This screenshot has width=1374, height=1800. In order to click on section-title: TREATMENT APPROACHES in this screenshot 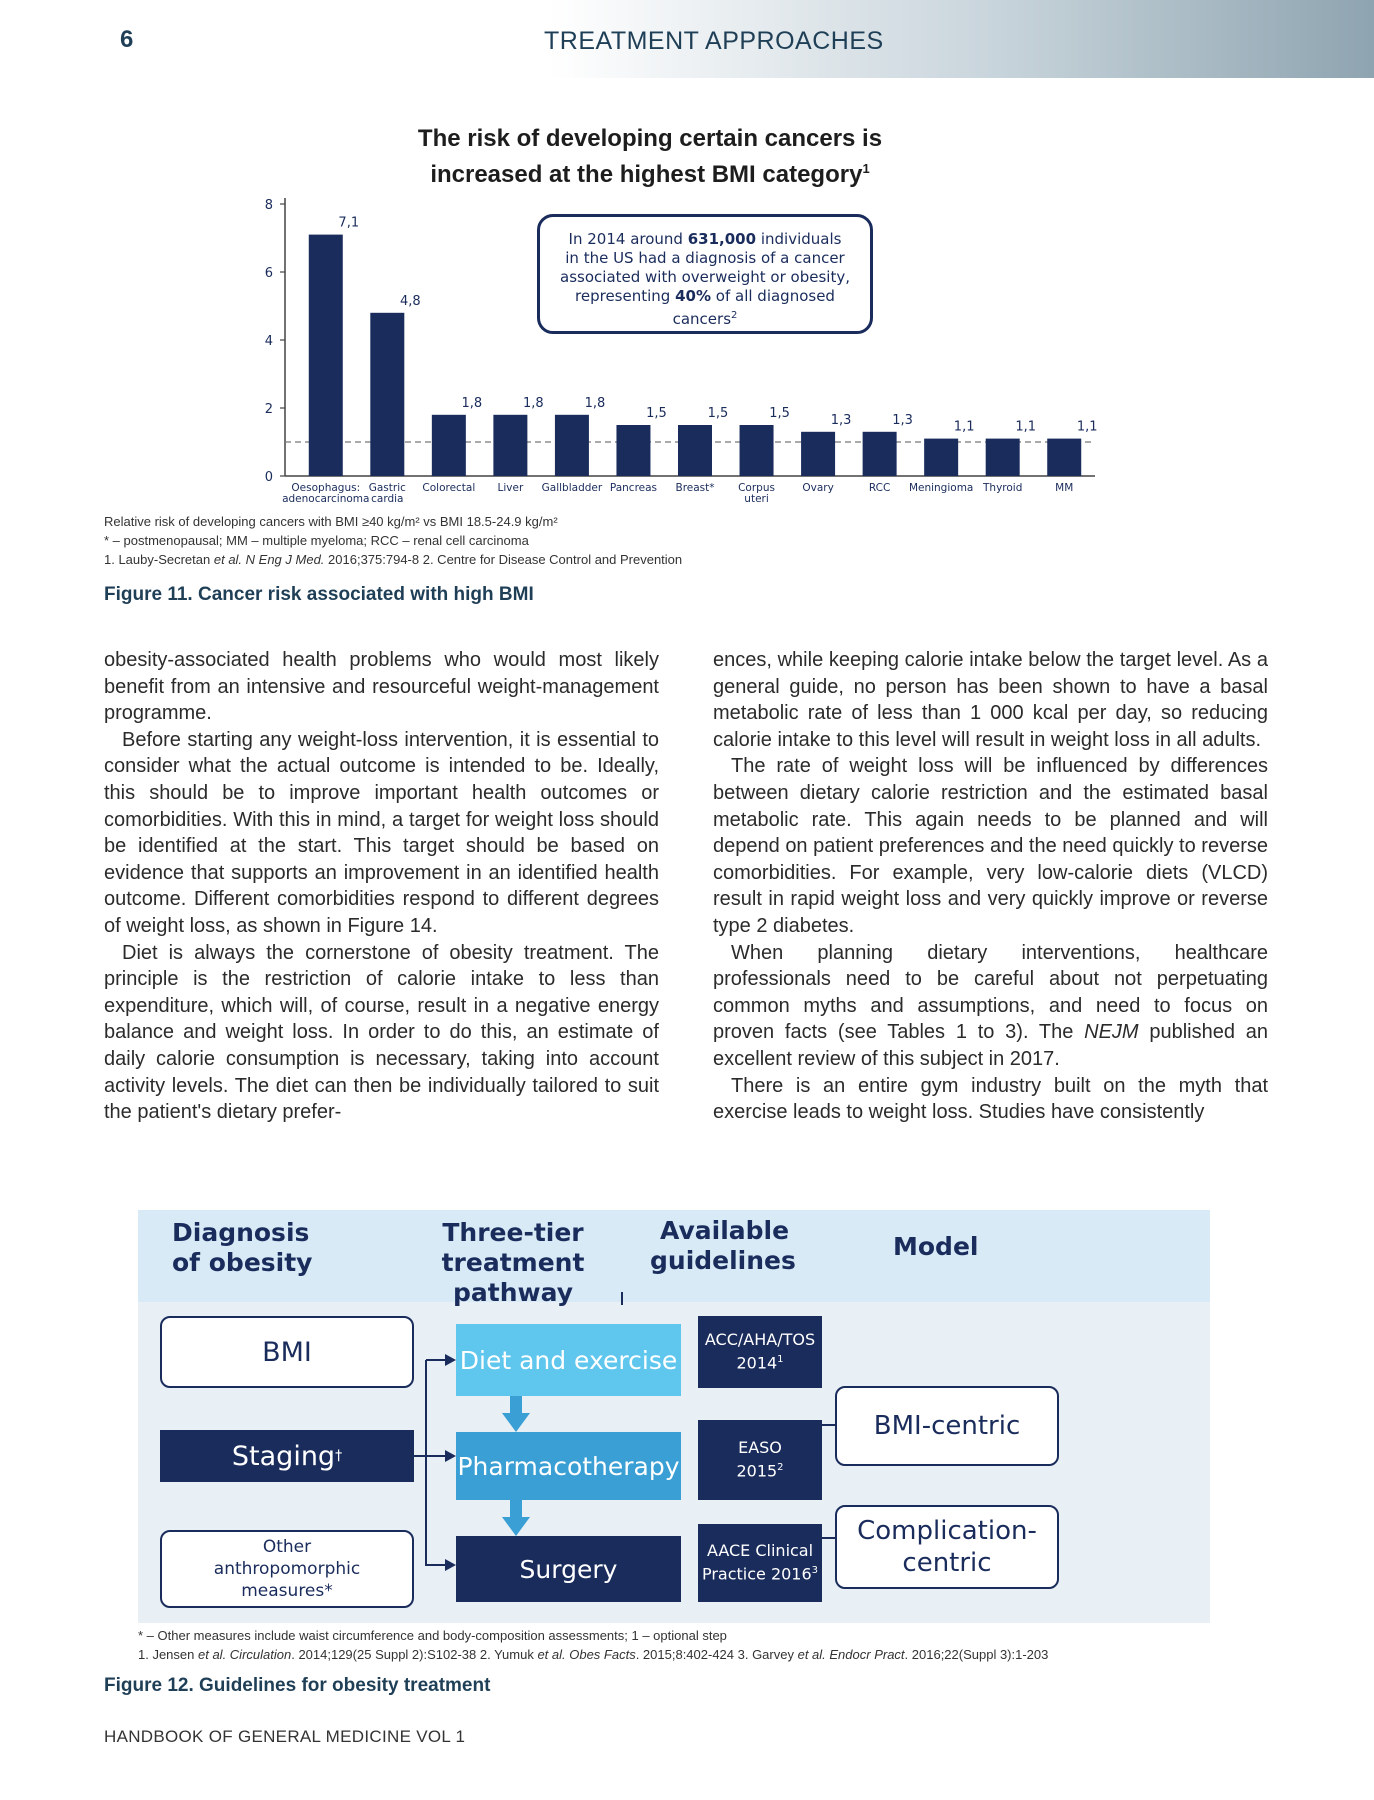, I will do `click(714, 41)`.